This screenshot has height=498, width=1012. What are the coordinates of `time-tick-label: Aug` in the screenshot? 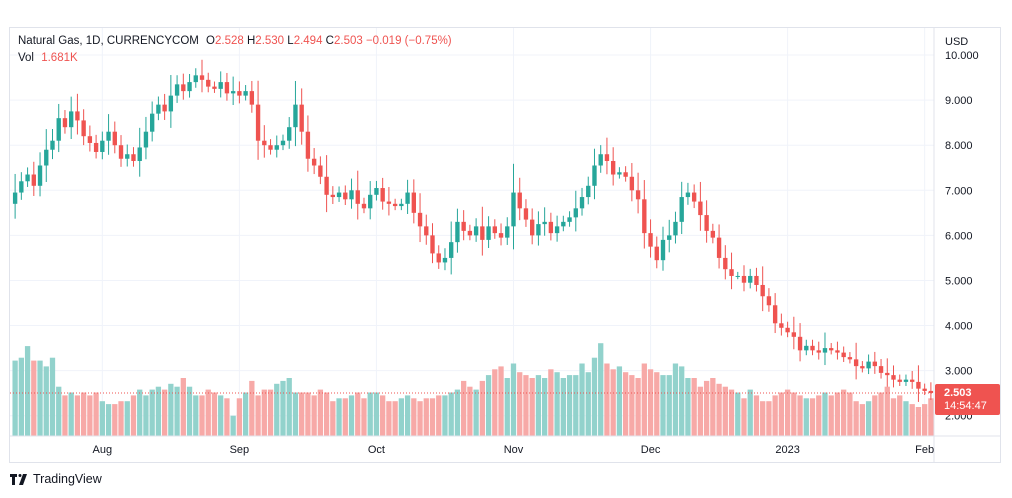 It's located at (103, 450).